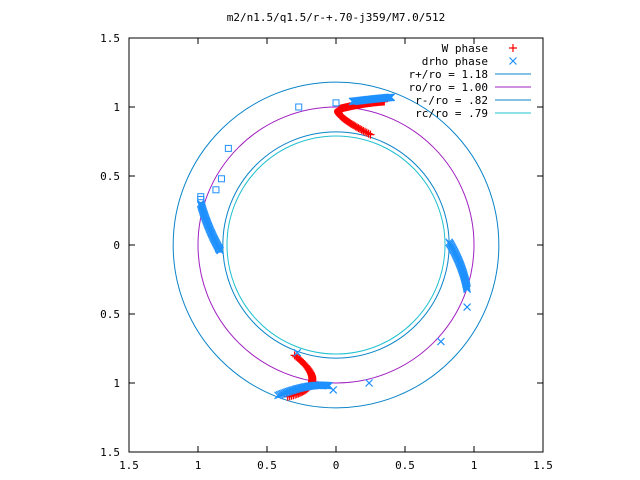  What do you see at coordinates (455, 61) in the screenshot?
I see `legend-label: drho phase` at bounding box center [455, 61].